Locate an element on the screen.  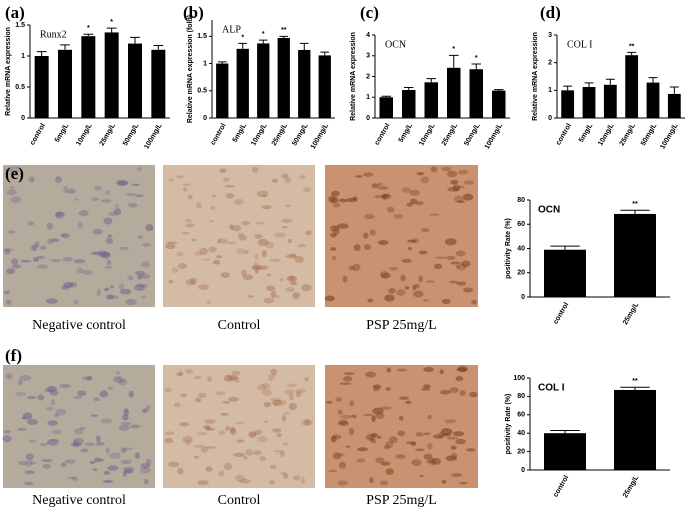
micrograph-caption: PSP 25mg/L is located at coordinates (401, 500).